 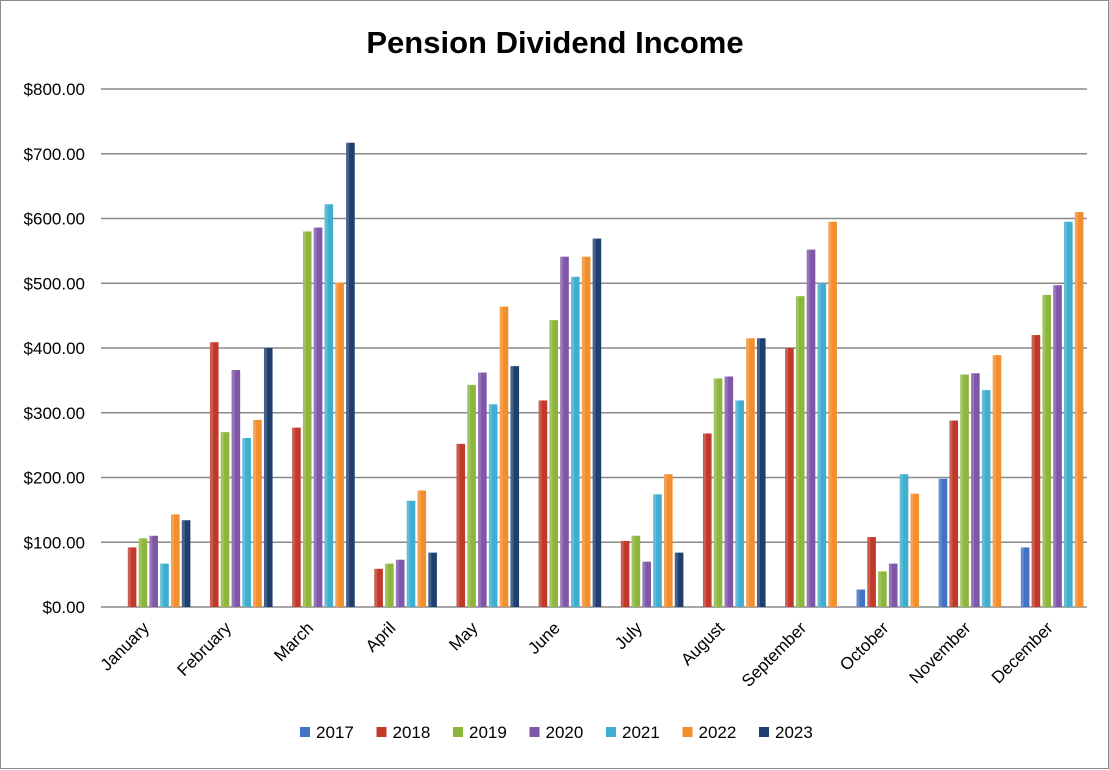 I want to click on bar-2018-august, so click(x=707, y=520).